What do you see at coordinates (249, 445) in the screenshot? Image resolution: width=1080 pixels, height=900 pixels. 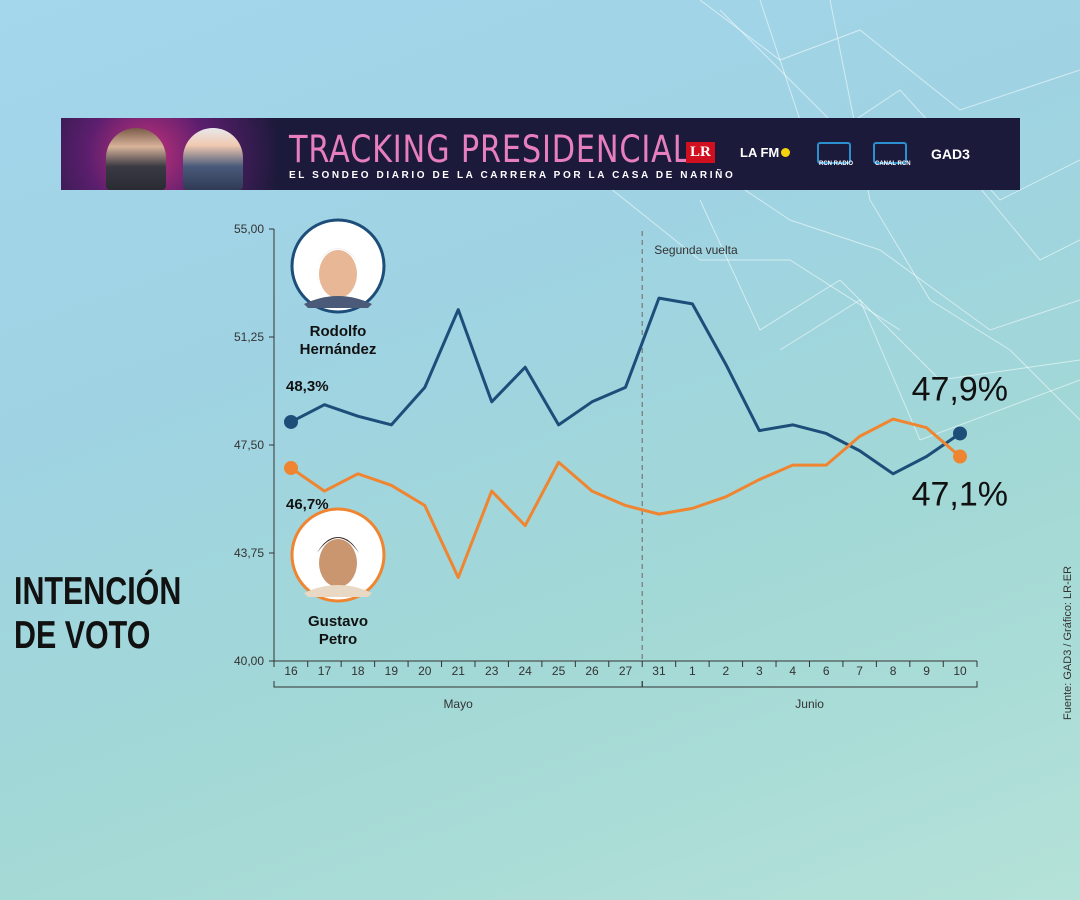 I see `y-tick-label: 47,50` at bounding box center [249, 445].